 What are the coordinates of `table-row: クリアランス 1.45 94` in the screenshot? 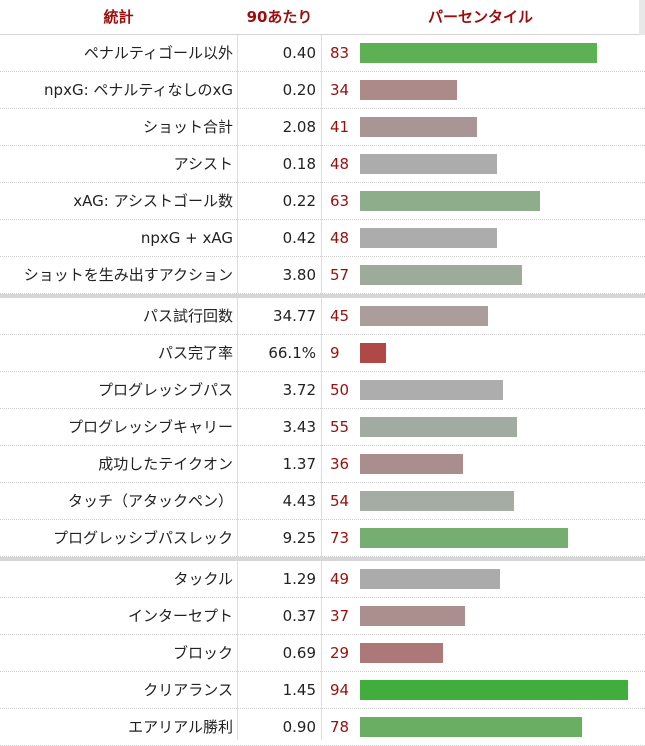 It's located at (322, 690).